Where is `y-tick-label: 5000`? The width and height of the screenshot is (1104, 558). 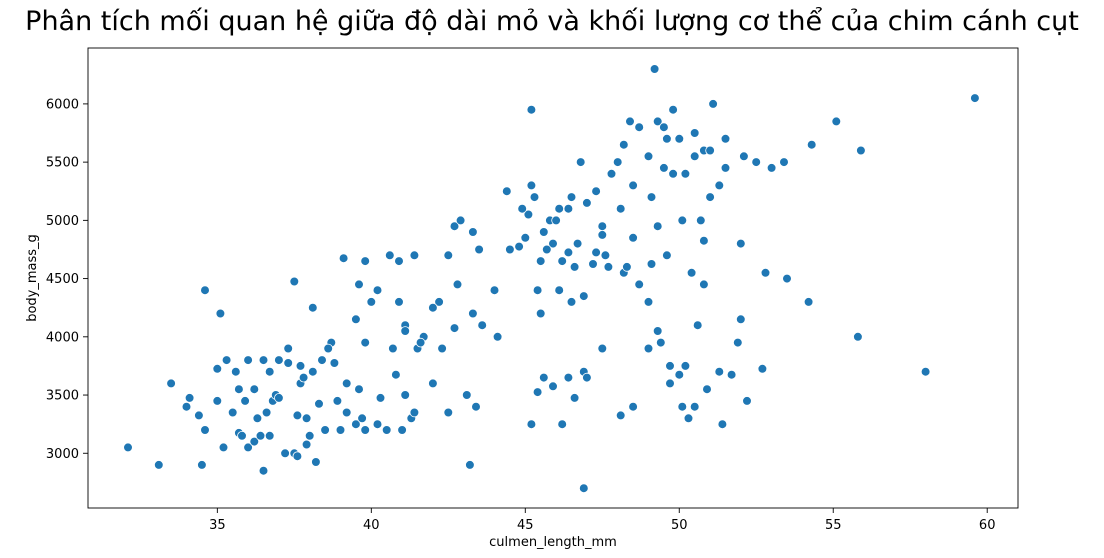 y-tick-label: 5000 is located at coordinates (62, 221).